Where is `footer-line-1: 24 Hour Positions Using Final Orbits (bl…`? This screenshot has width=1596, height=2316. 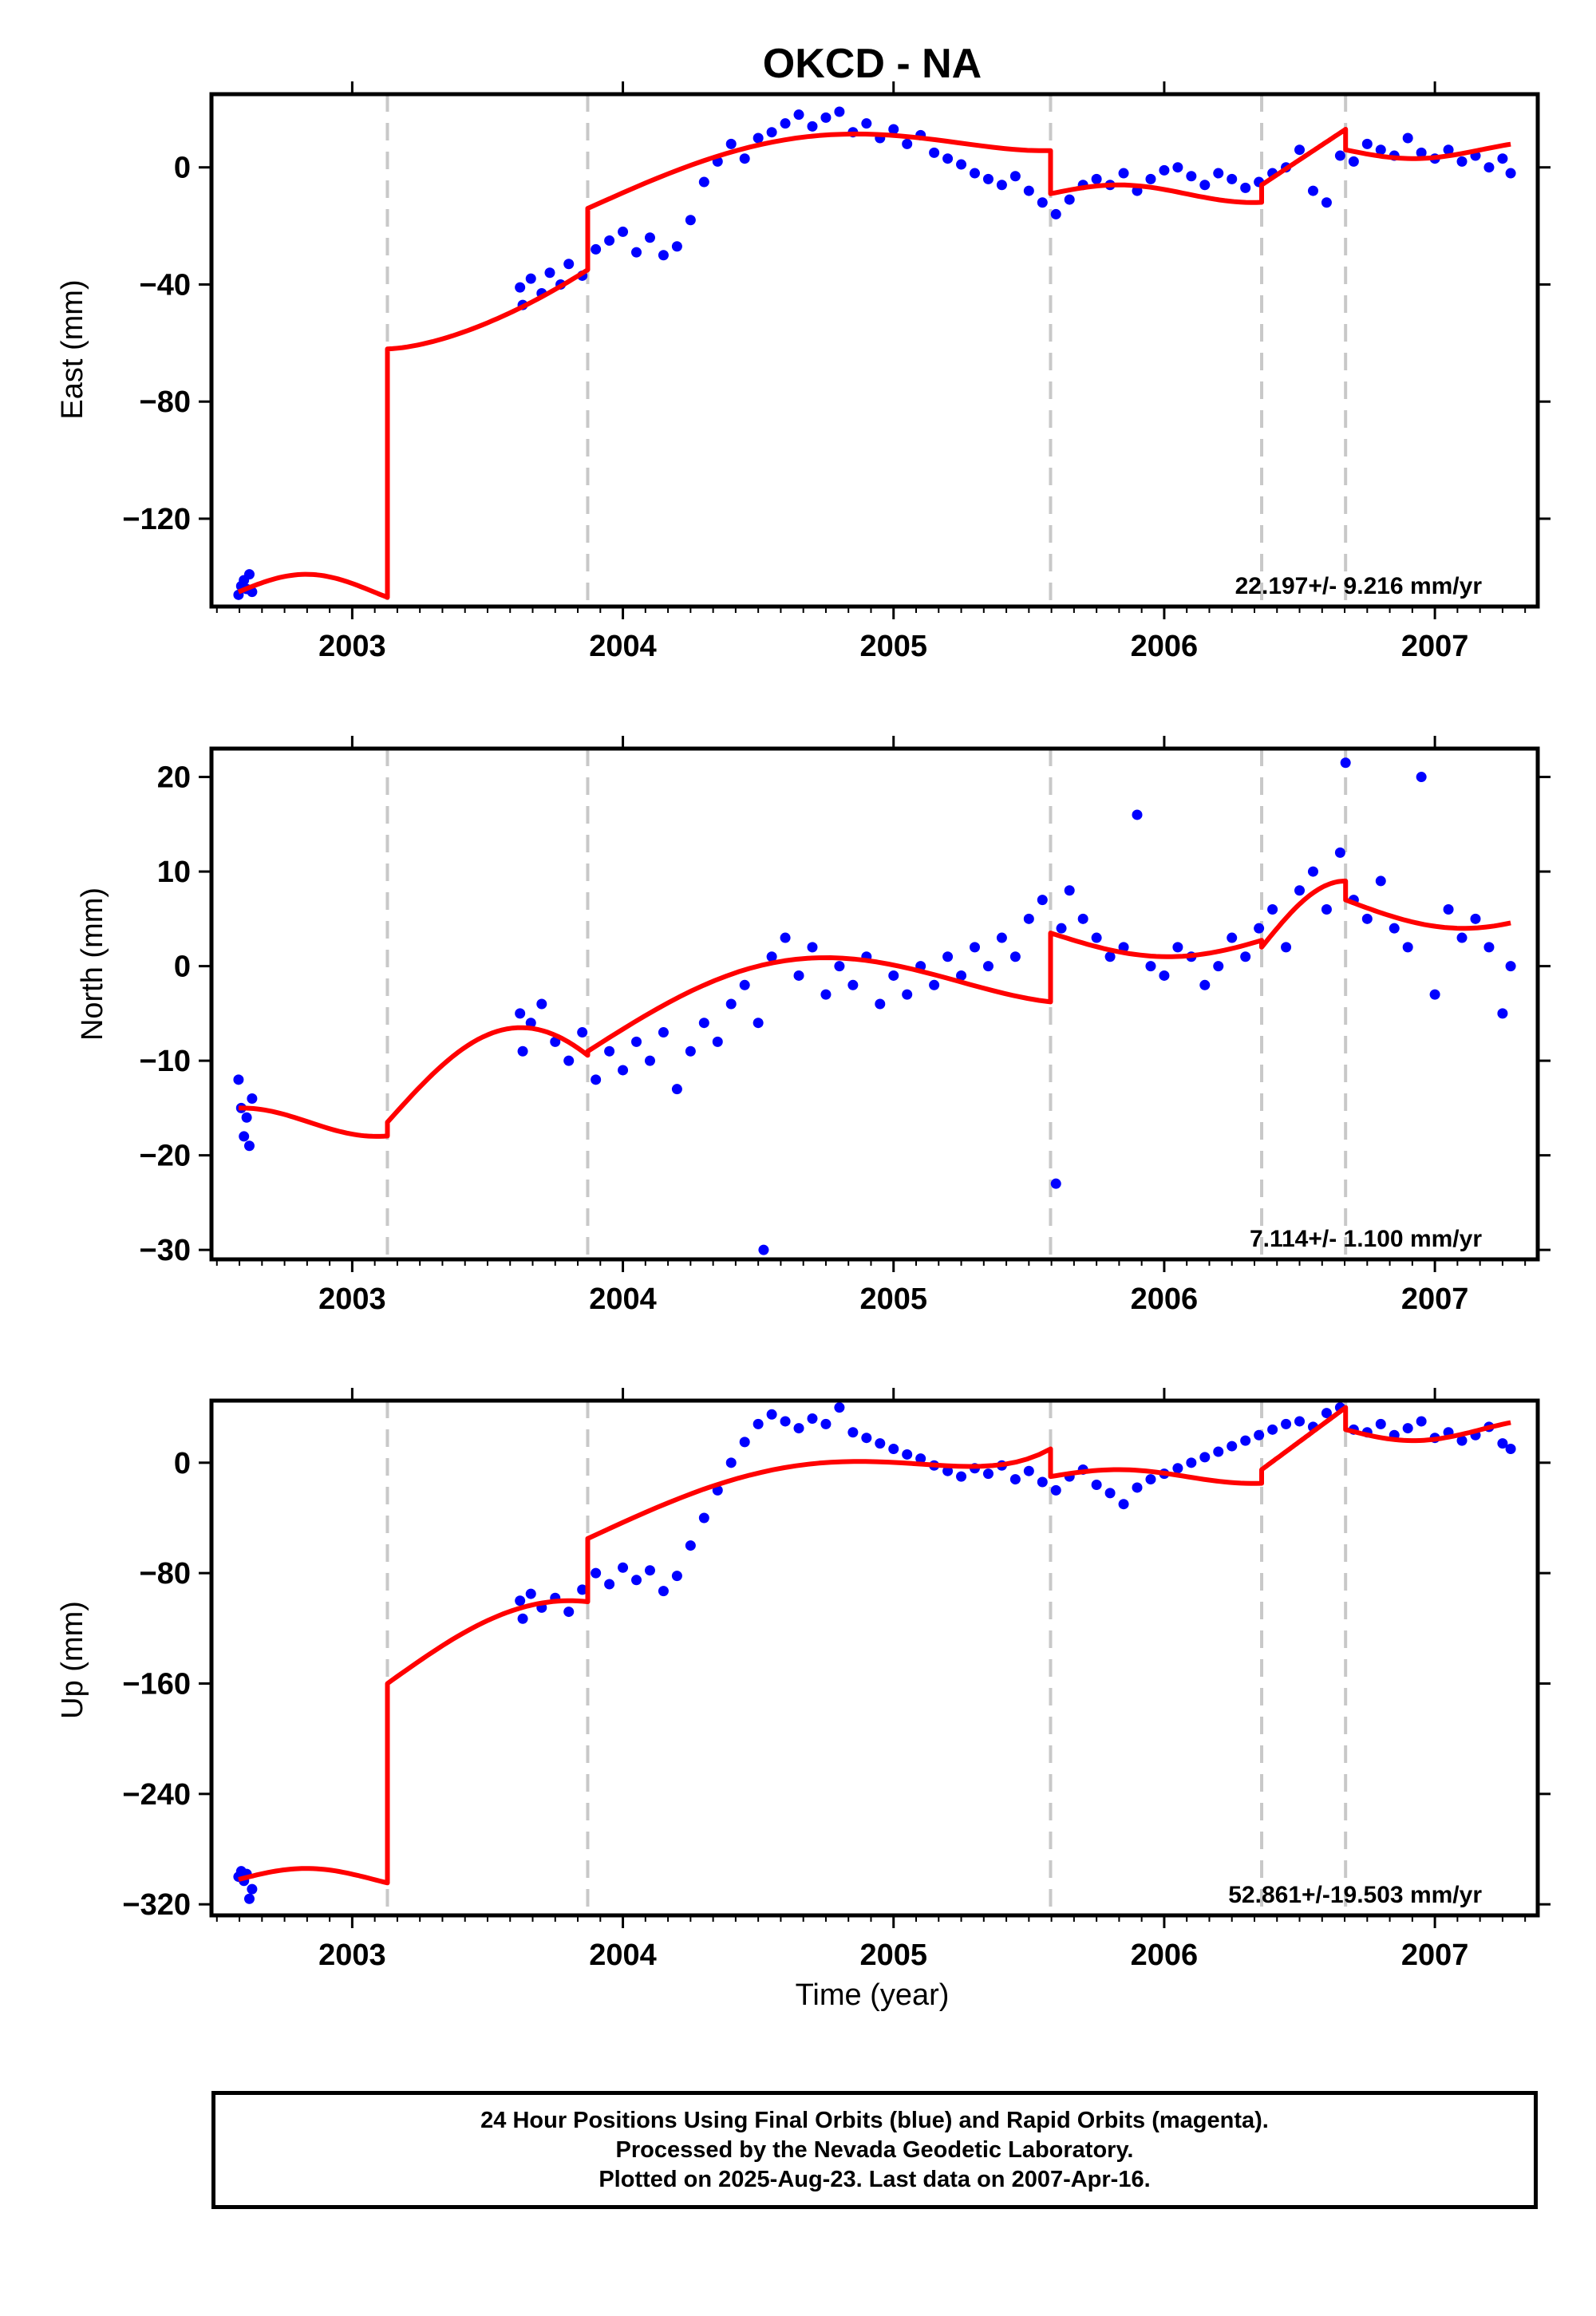 footer-line-1: 24 Hour Positions Using Final Orbits (bl… is located at coordinates (874, 2120).